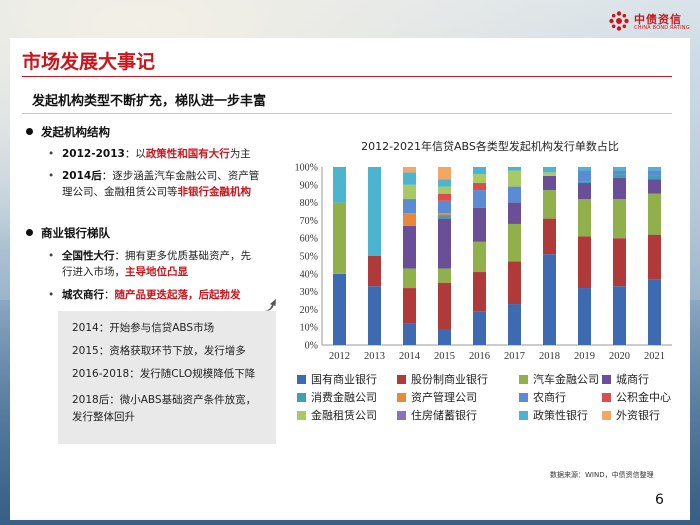 This screenshot has width=700, height=525. What do you see at coordinates (654, 356) in the screenshot?
I see `x-tick-label: 2021` at bounding box center [654, 356].